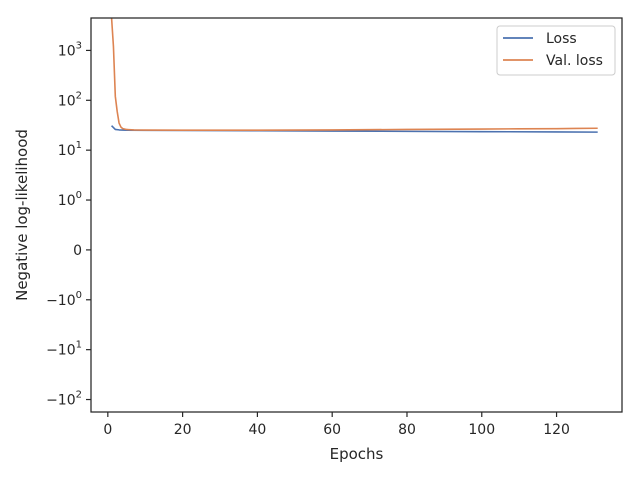 The width and height of the screenshot is (640, 480). What do you see at coordinates (64, 299) in the screenshot?
I see `y-tick-label: −100` at bounding box center [64, 299].